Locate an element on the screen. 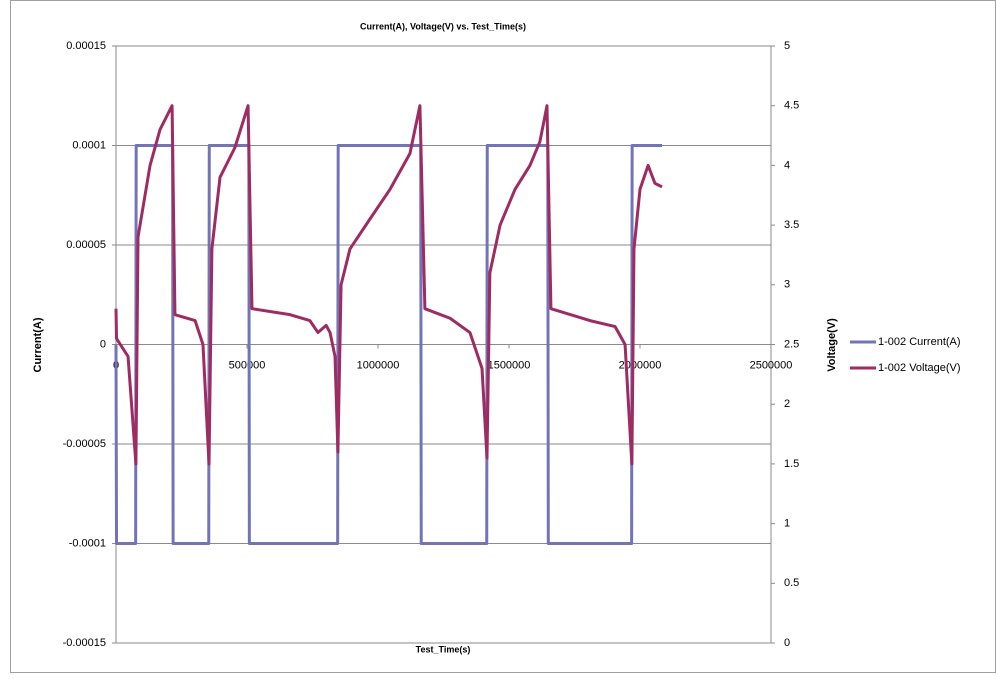 The width and height of the screenshot is (997, 679). y2-tick-label: 2.5 is located at coordinates (791, 344).